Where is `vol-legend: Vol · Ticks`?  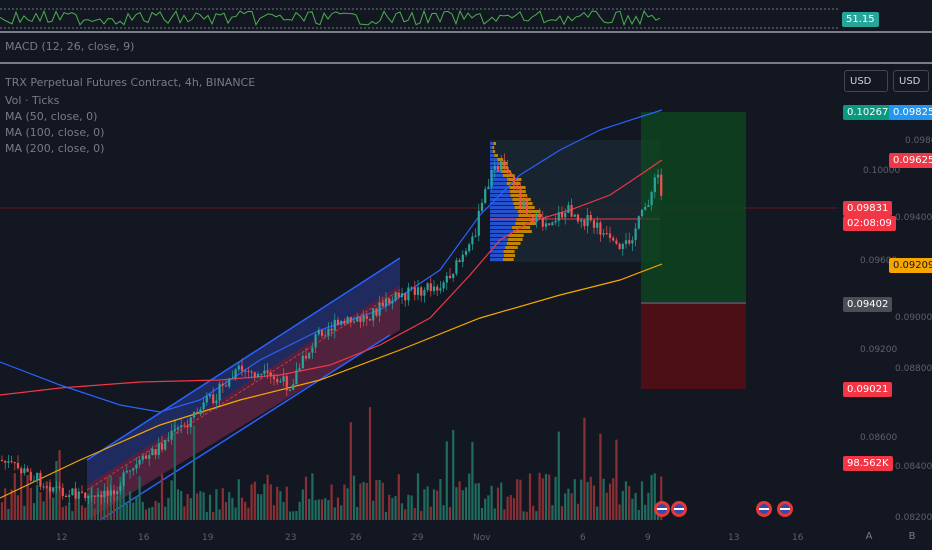 vol-legend: Vol · Ticks is located at coordinates (32, 100).